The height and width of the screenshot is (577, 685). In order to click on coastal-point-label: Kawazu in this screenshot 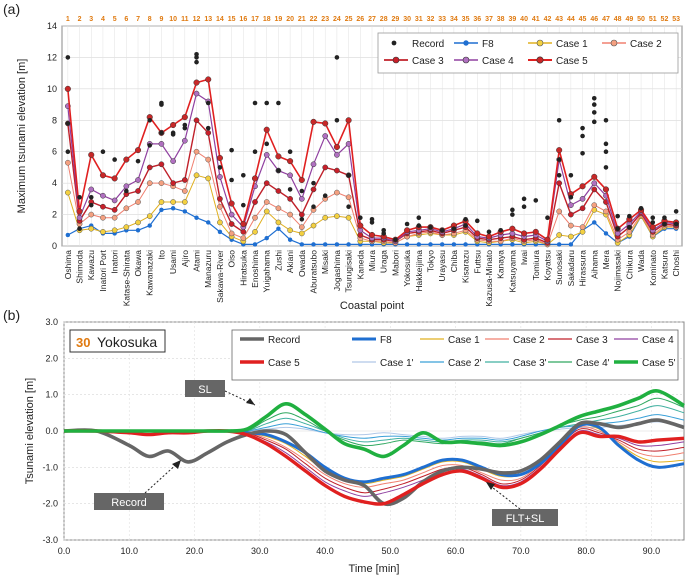, I will do `click(91, 265)`.